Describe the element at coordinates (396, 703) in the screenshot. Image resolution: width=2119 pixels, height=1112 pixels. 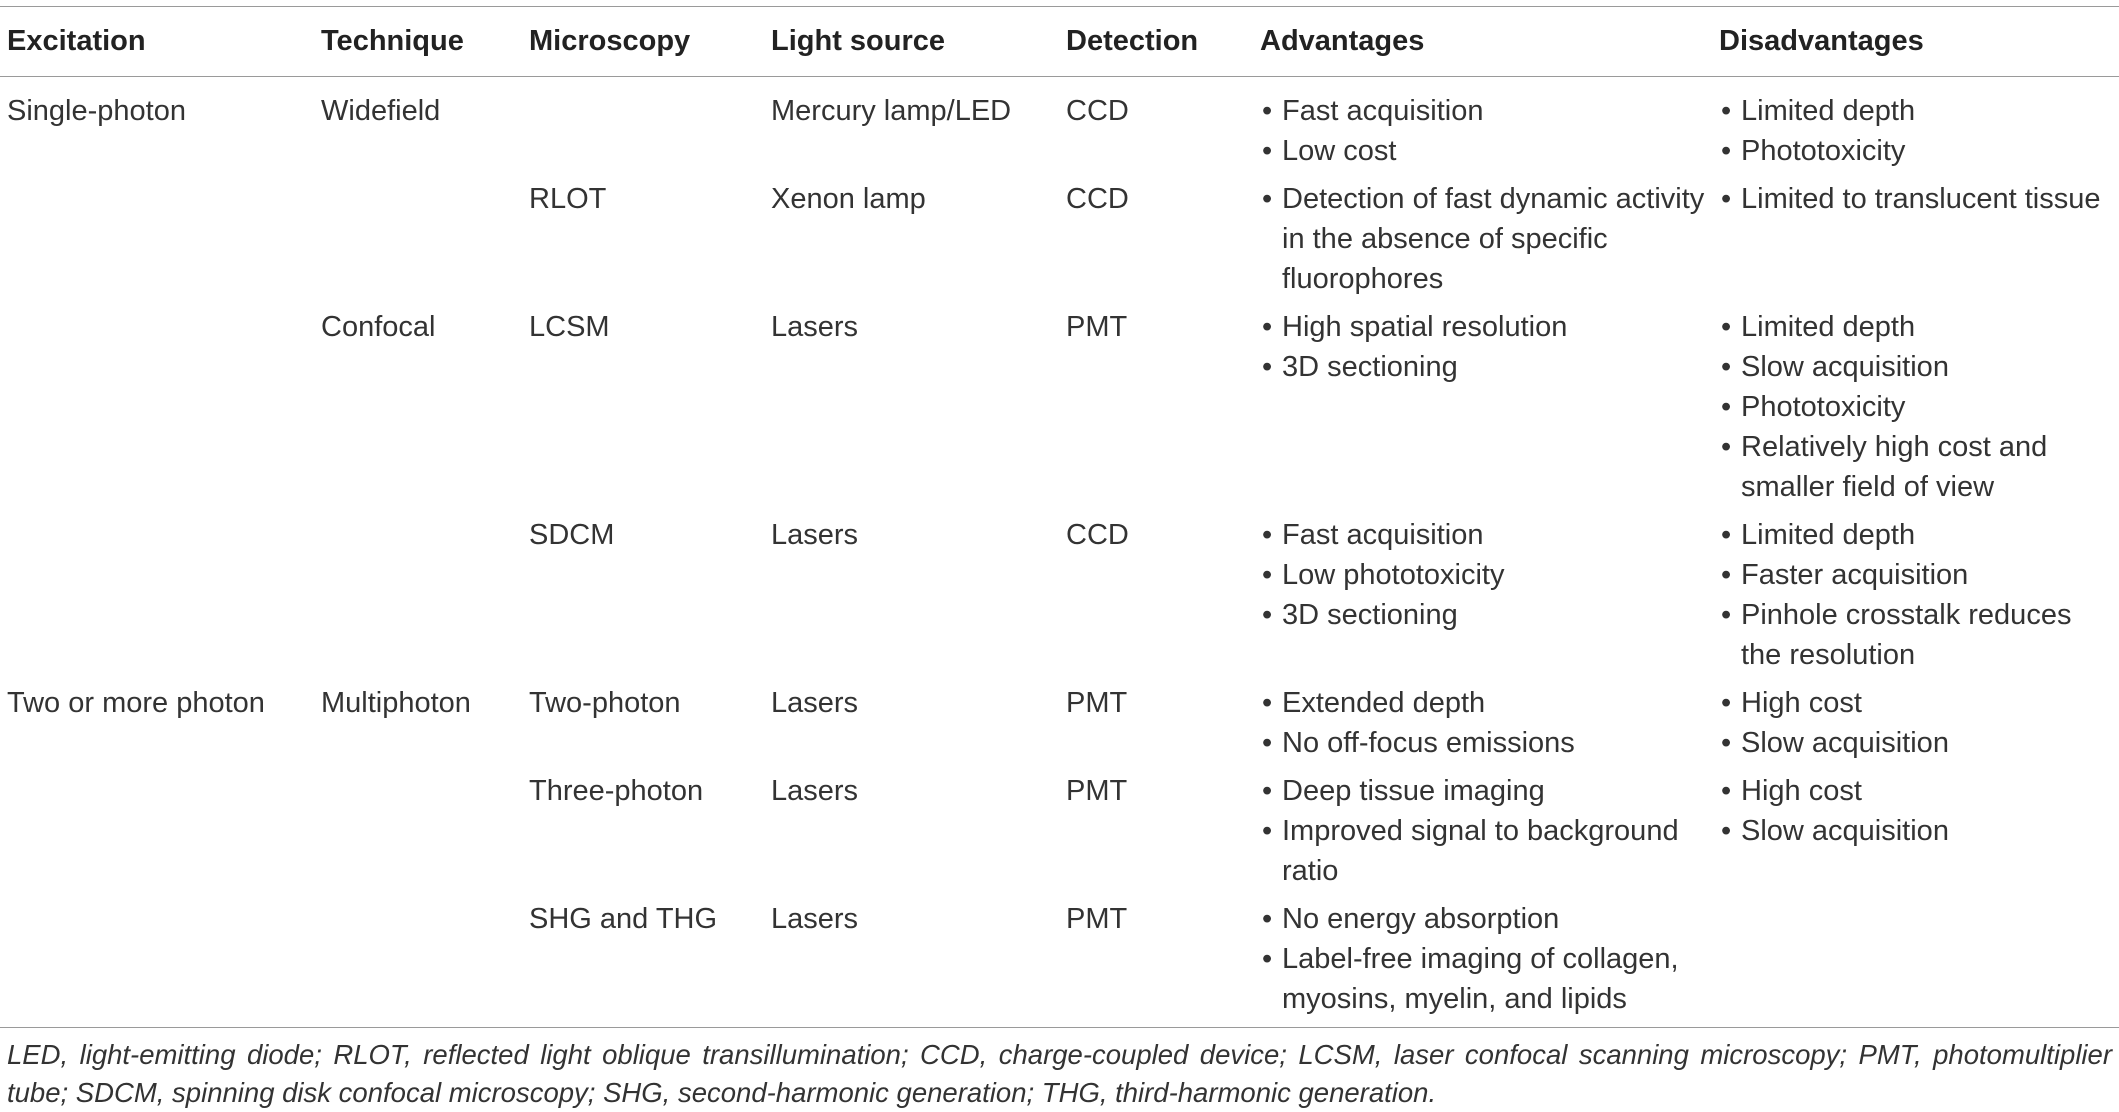
I see `cell-technique: Multiphoton` at that location.